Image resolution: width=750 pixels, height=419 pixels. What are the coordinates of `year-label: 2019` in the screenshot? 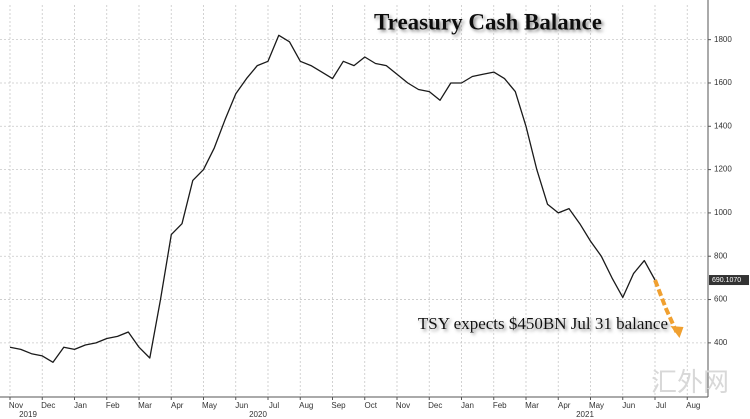 It's located at (28, 414).